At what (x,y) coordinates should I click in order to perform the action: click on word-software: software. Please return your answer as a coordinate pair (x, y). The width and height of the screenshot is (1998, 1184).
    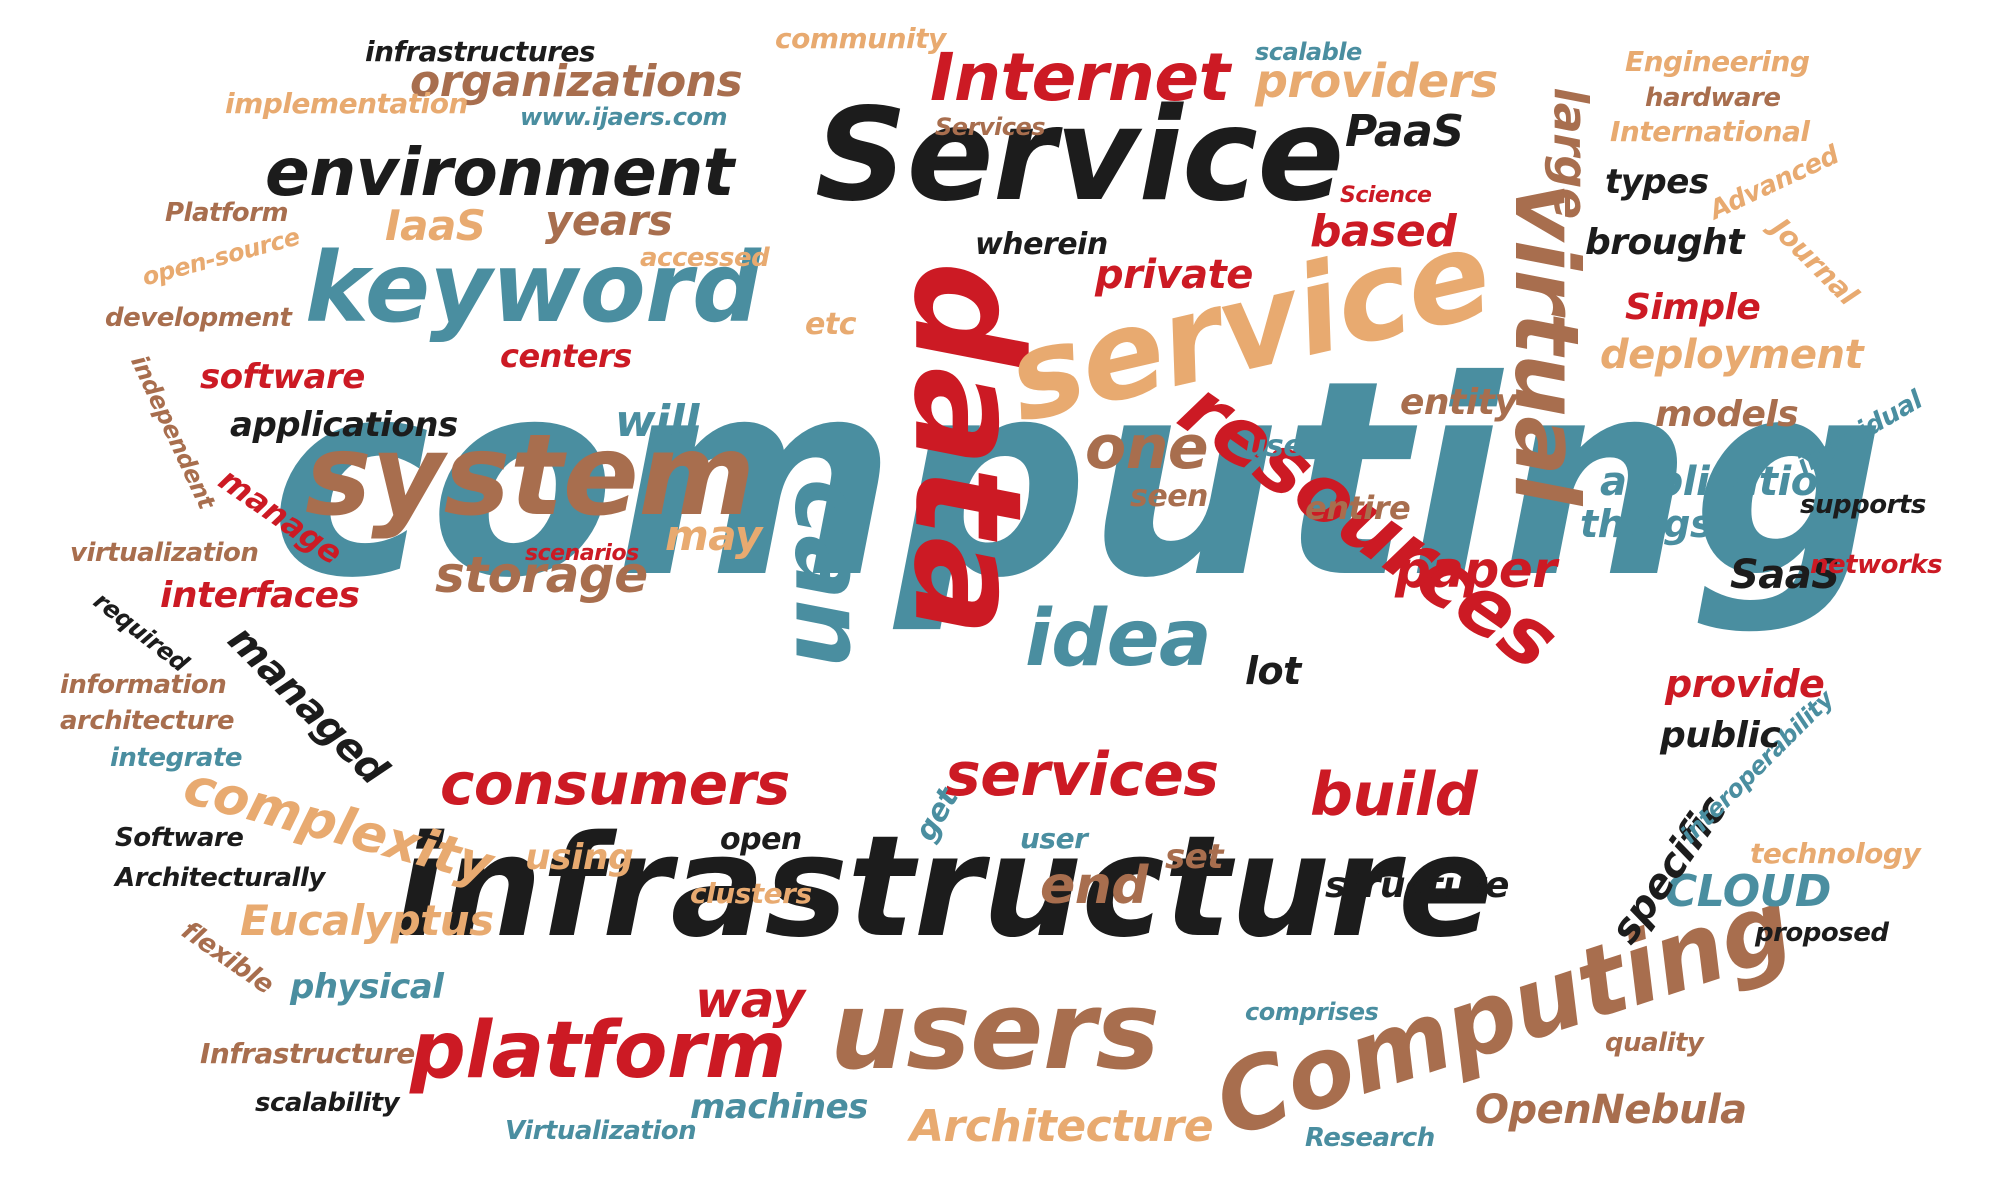
    Looking at the image, I should click on (282, 377).